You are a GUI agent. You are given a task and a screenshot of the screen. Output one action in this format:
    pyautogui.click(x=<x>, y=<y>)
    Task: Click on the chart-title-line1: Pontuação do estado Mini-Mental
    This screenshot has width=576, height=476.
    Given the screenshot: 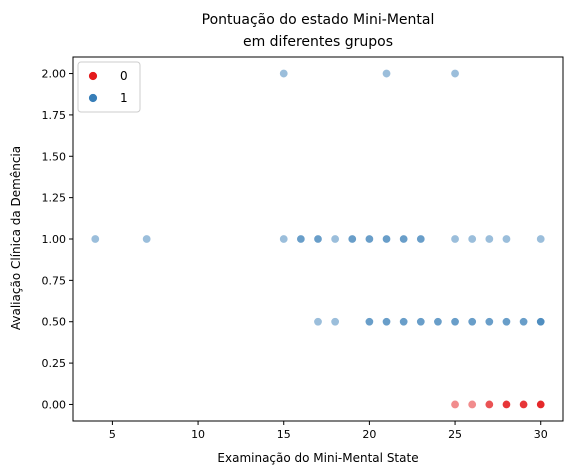 What is the action you would take?
    pyautogui.click(x=318, y=20)
    